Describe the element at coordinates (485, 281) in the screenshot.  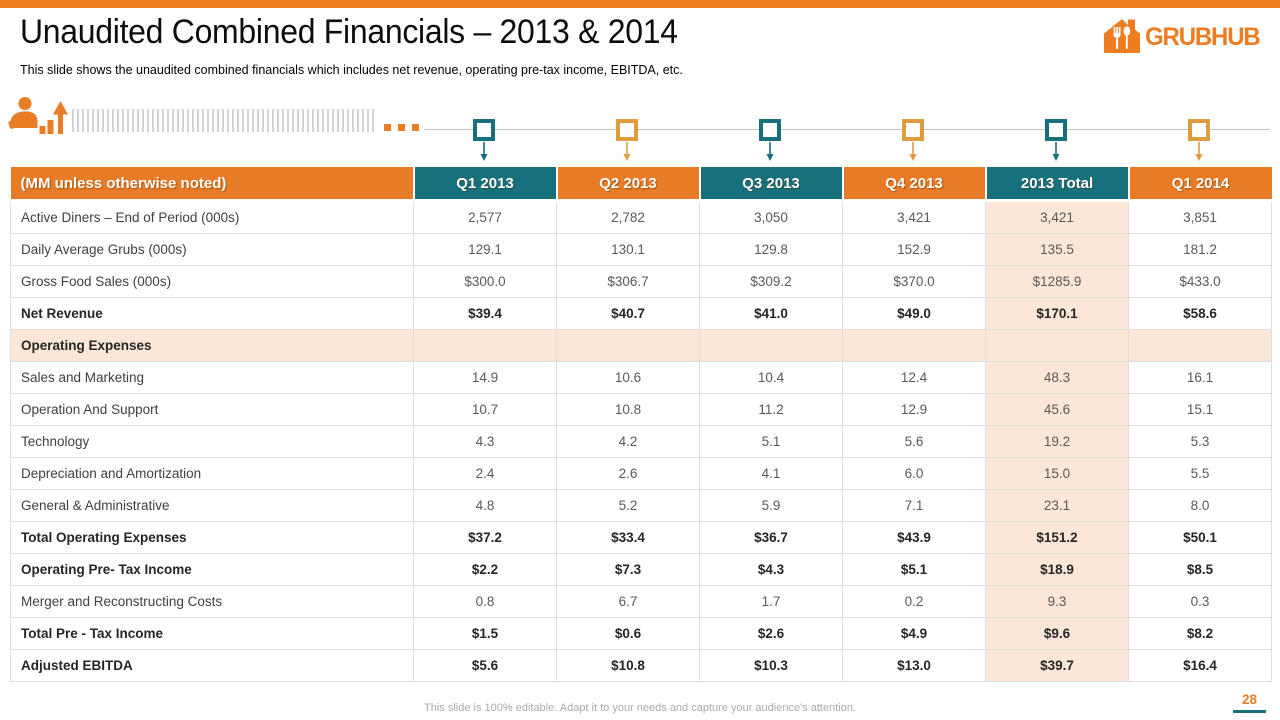
I see `value-cell: $300.0` at that location.